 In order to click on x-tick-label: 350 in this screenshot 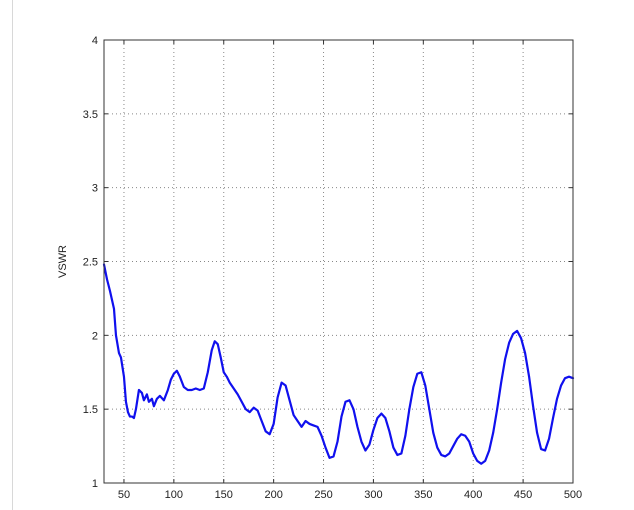, I will do `click(423, 495)`.